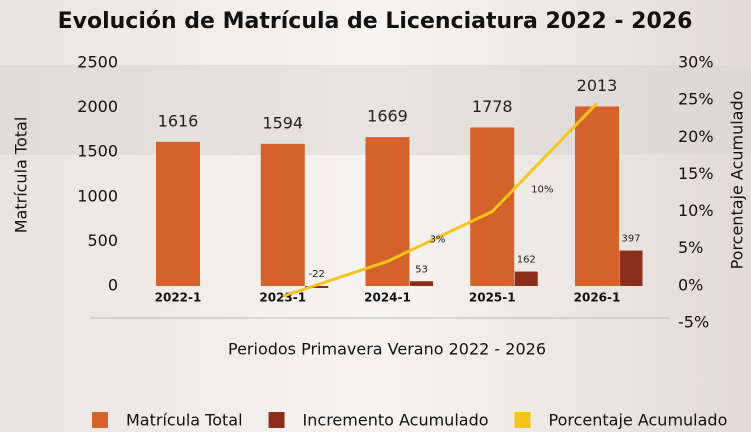  Describe the element at coordinates (690, 284) in the screenshot. I see `y2-tick-label: 0%` at that location.